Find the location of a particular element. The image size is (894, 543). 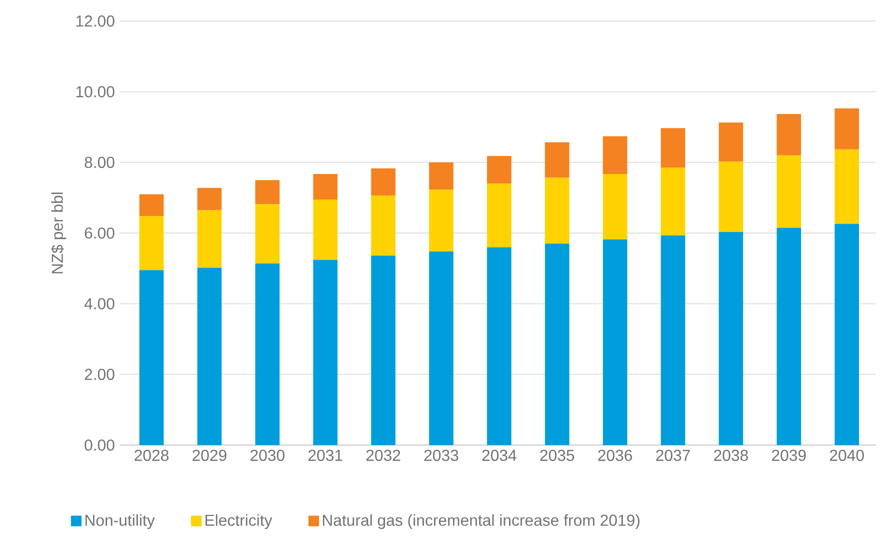

x-tick-label: 2029 is located at coordinates (209, 456).